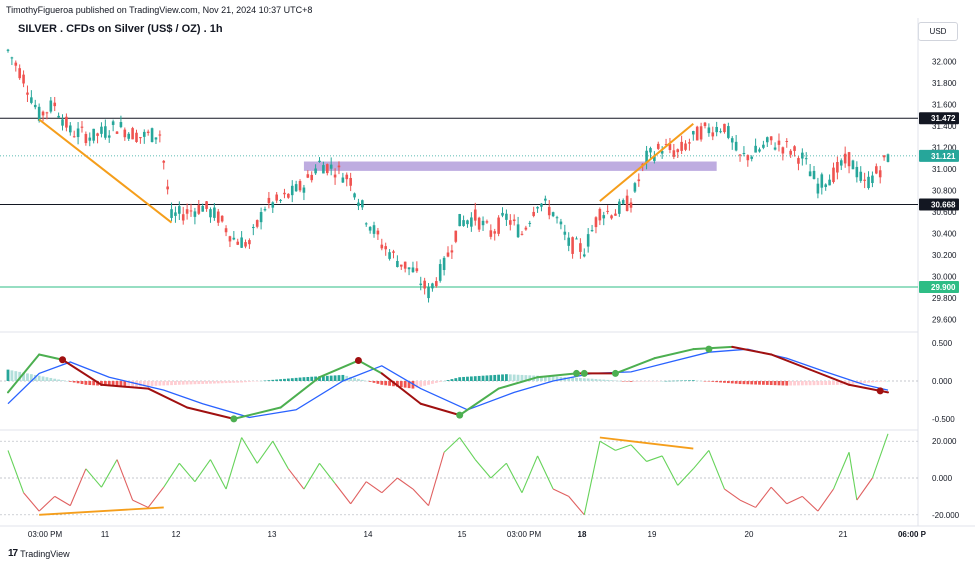 This screenshot has width=975, height=566. What do you see at coordinates (944, 104) in the screenshot?
I see `price-tick-label: 31.600` at bounding box center [944, 104].